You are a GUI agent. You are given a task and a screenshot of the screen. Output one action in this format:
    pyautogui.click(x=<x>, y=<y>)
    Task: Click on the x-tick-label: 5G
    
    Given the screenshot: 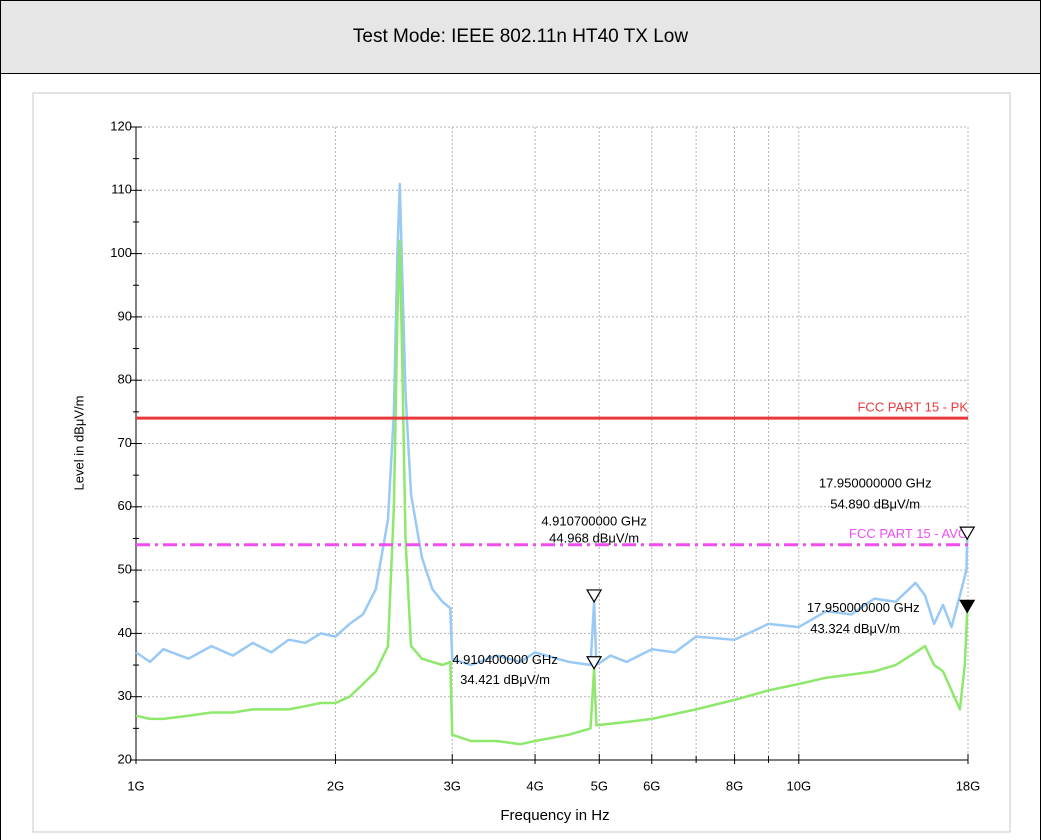 What is the action you would take?
    pyautogui.click(x=599, y=785)
    